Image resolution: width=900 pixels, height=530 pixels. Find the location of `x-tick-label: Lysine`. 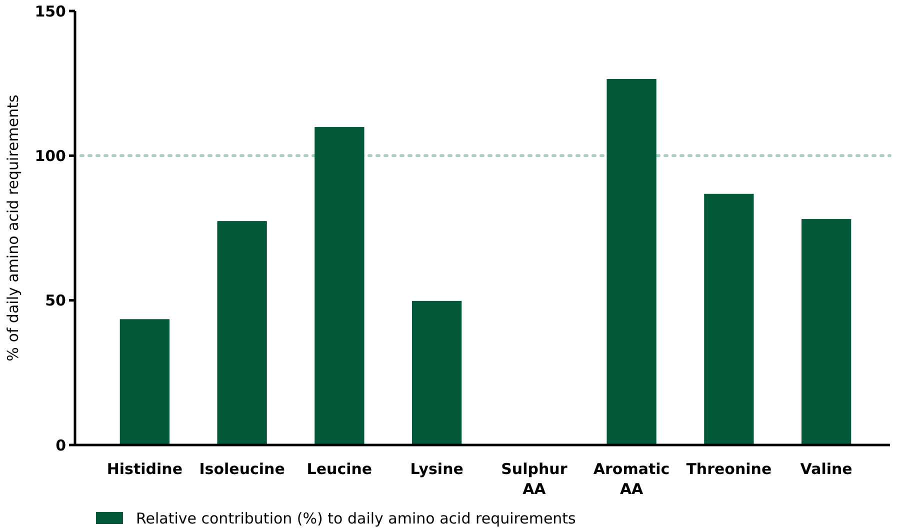

x-tick-label: Lysine is located at coordinates (437, 469).